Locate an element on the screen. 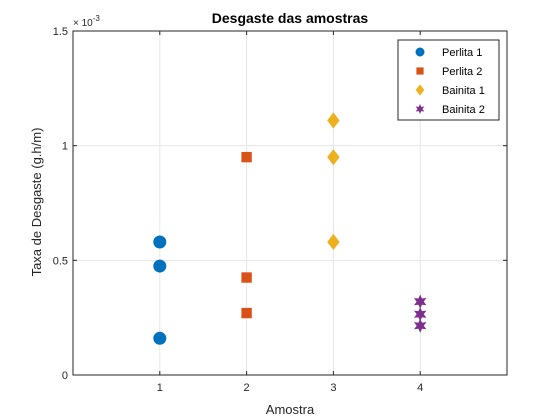  legend-entry-label: Perlita 2 is located at coordinates (462, 72).